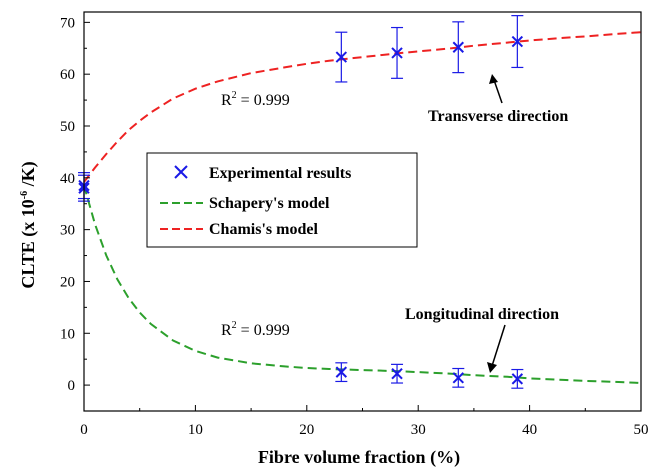 The height and width of the screenshot is (471, 671). What do you see at coordinates (67, 231) in the screenshot?
I see `y-tick-label: 30` at bounding box center [67, 231].